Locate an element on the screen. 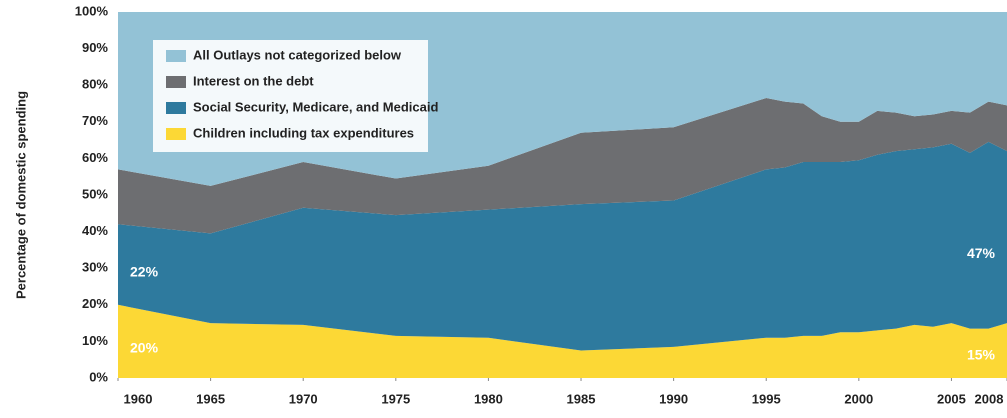 The height and width of the screenshot is (418, 1007). x-tick-label: 1960 is located at coordinates (138, 398).